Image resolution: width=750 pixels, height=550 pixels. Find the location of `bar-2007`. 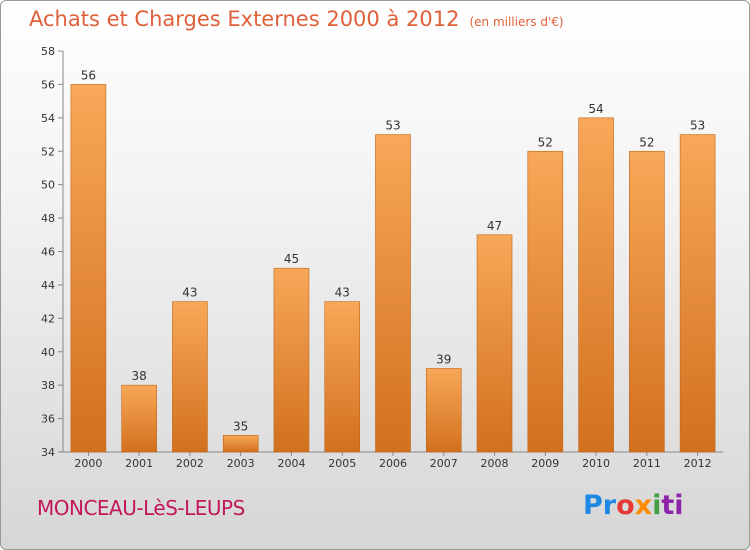

bar-2007 is located at coordinates (443, 410).